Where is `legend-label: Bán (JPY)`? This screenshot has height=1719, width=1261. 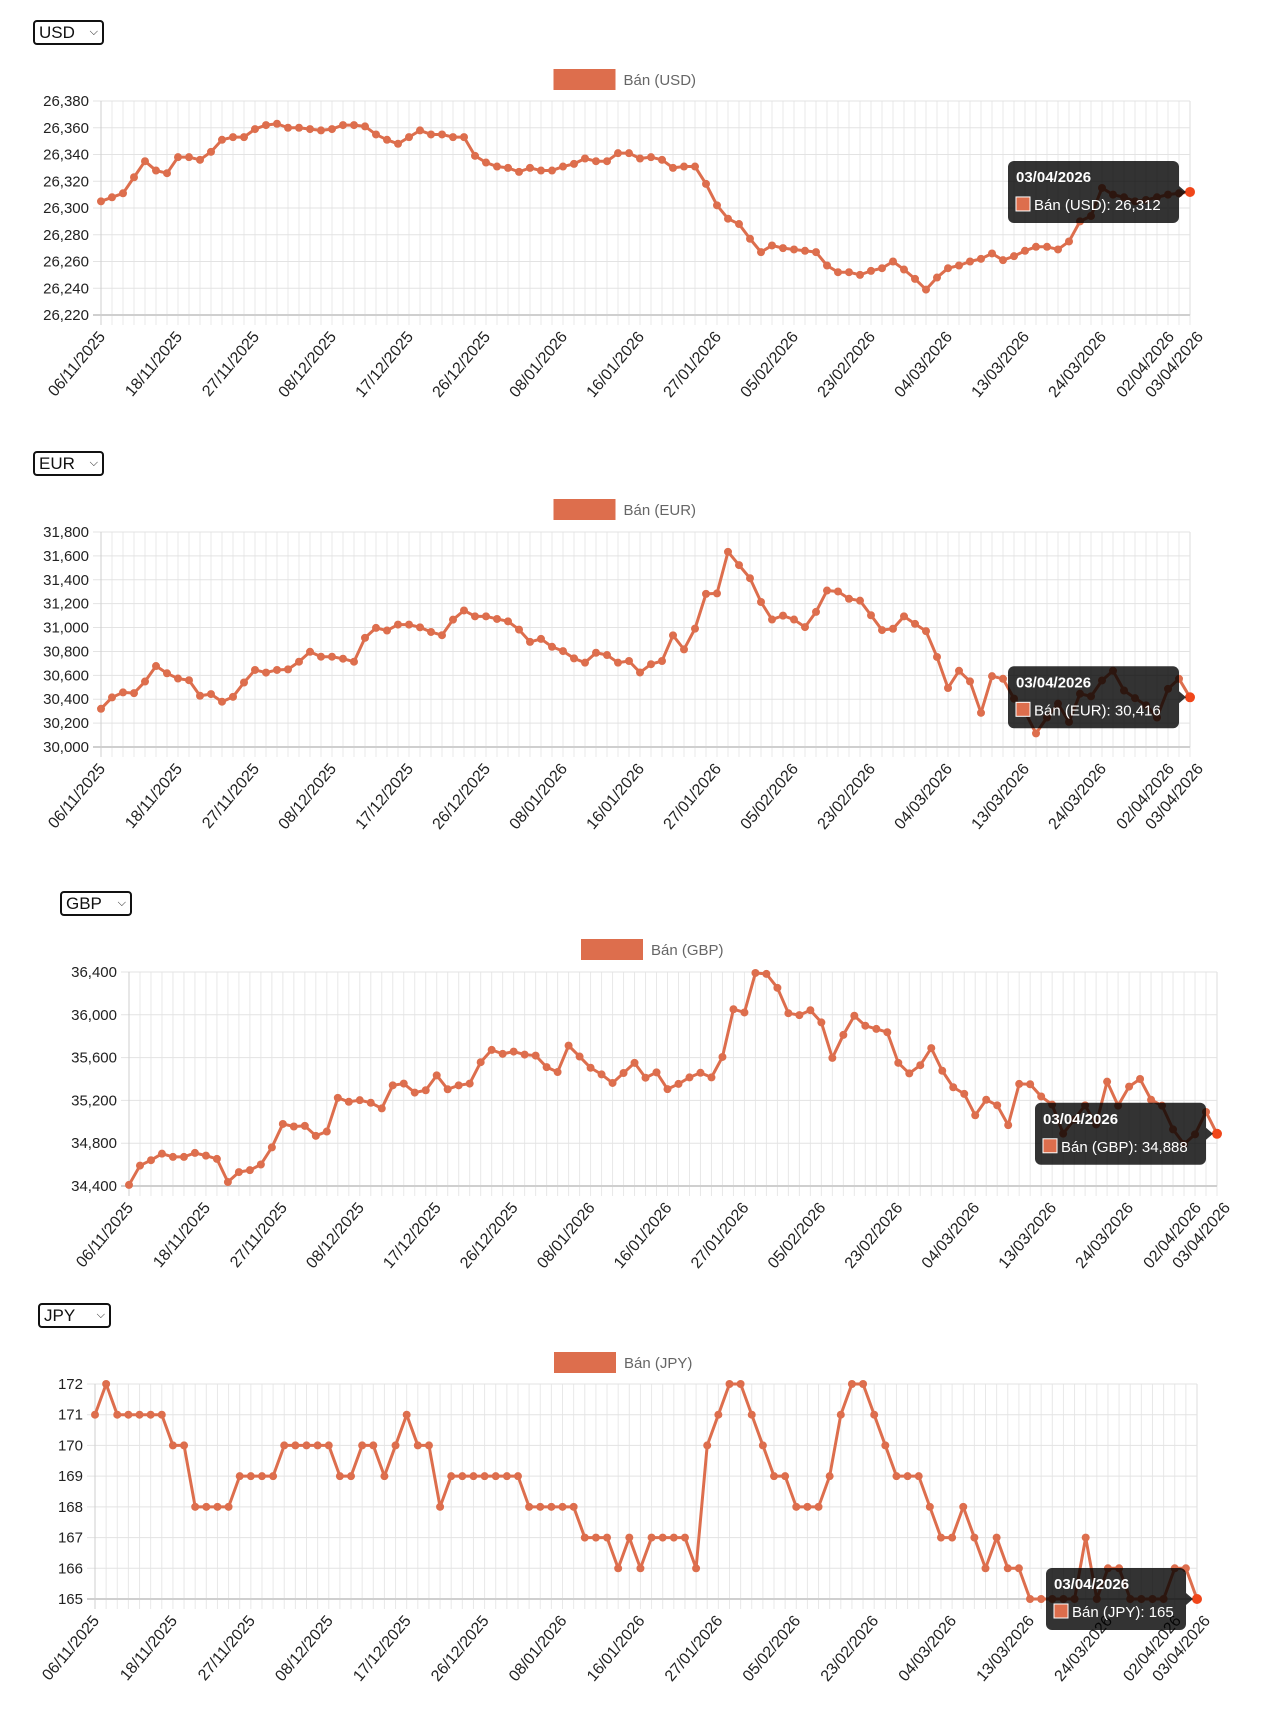 legend-label: Bán (JPY) is located at coordinates (658, 1363).